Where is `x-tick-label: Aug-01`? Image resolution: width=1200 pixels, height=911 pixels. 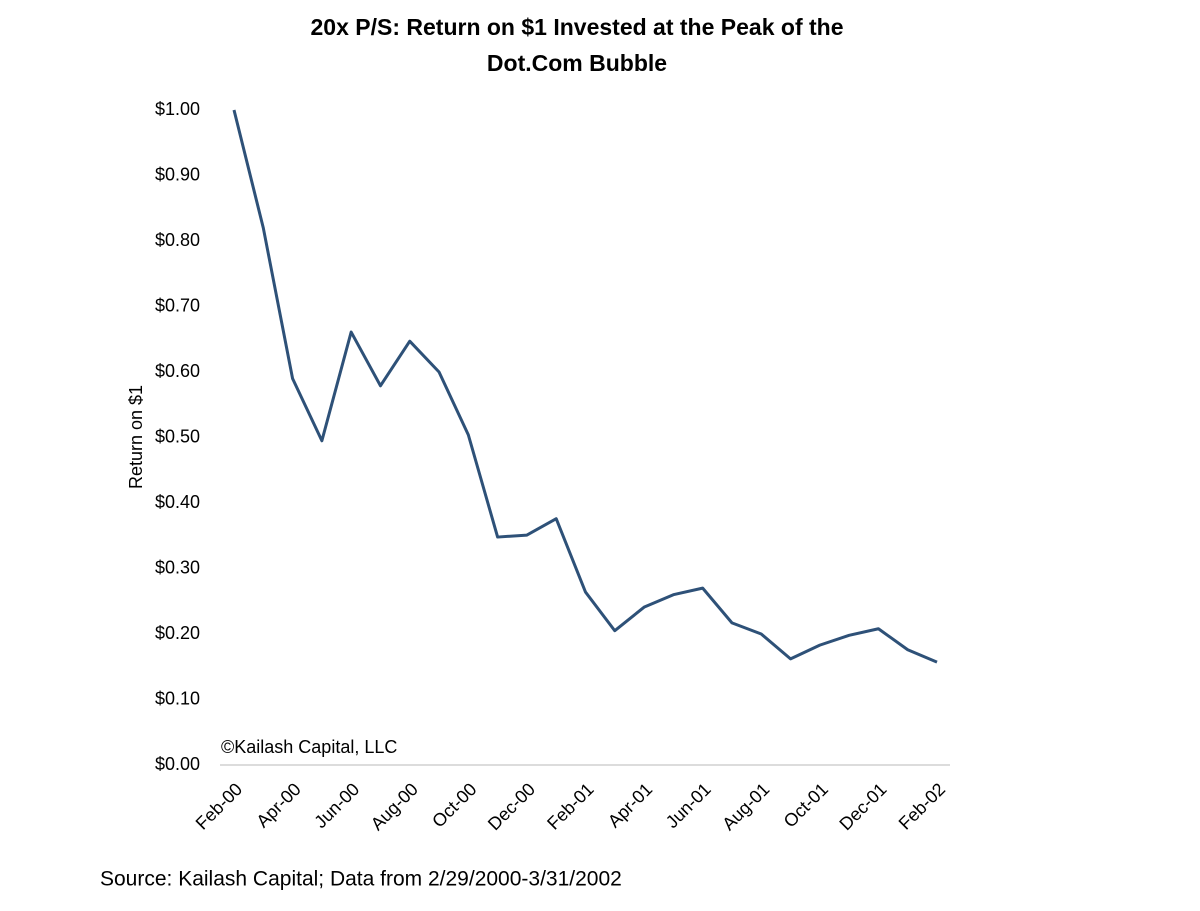
x-tick-label: Aug-01 is located at coordinates (745, 806).